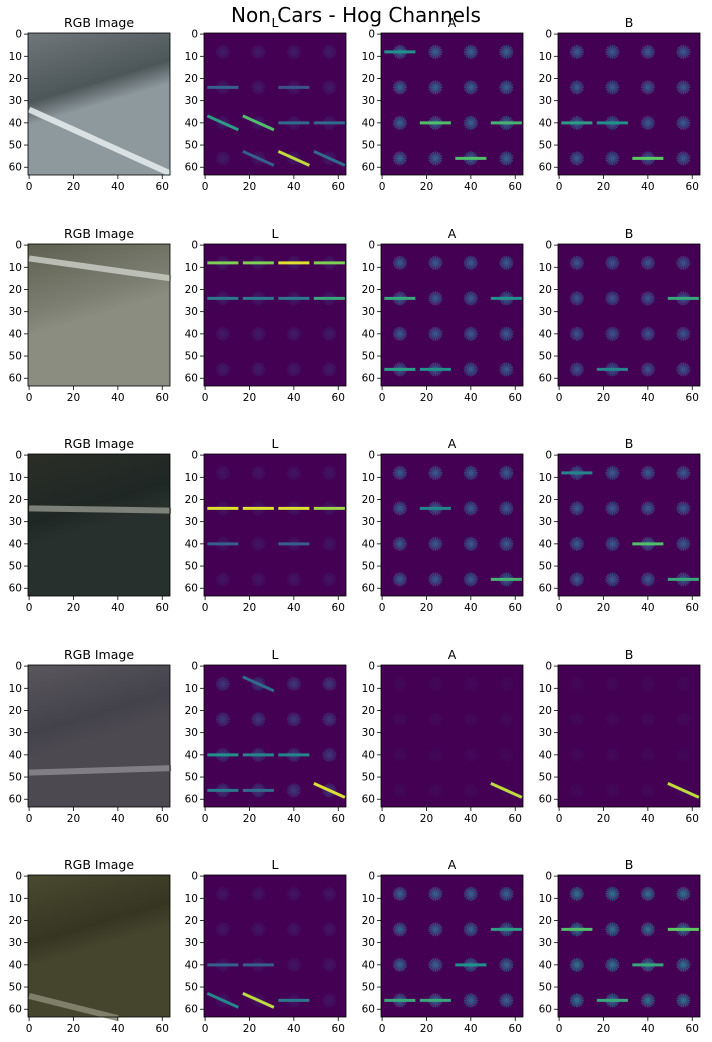 The width and height of the screenshot is (712, 1042). I want to click on panel-r3-rgb: RGB Image 0 20 40 60 0 10 20 30 40 50 60, so click(90, 525).